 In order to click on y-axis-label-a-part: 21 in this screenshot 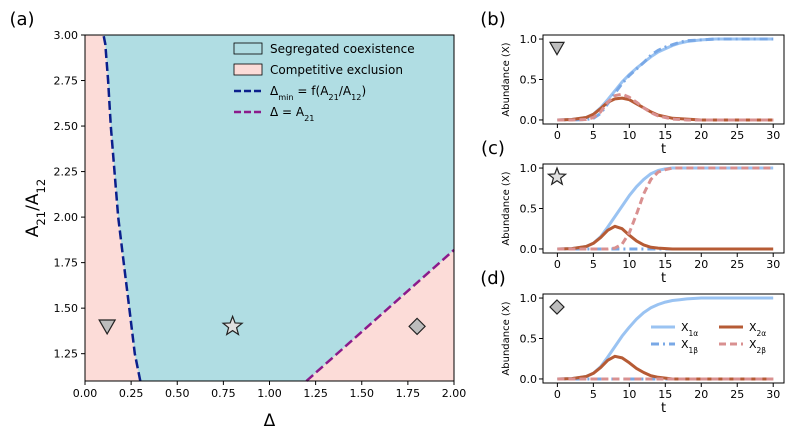, I will do `click(41, 218)`.